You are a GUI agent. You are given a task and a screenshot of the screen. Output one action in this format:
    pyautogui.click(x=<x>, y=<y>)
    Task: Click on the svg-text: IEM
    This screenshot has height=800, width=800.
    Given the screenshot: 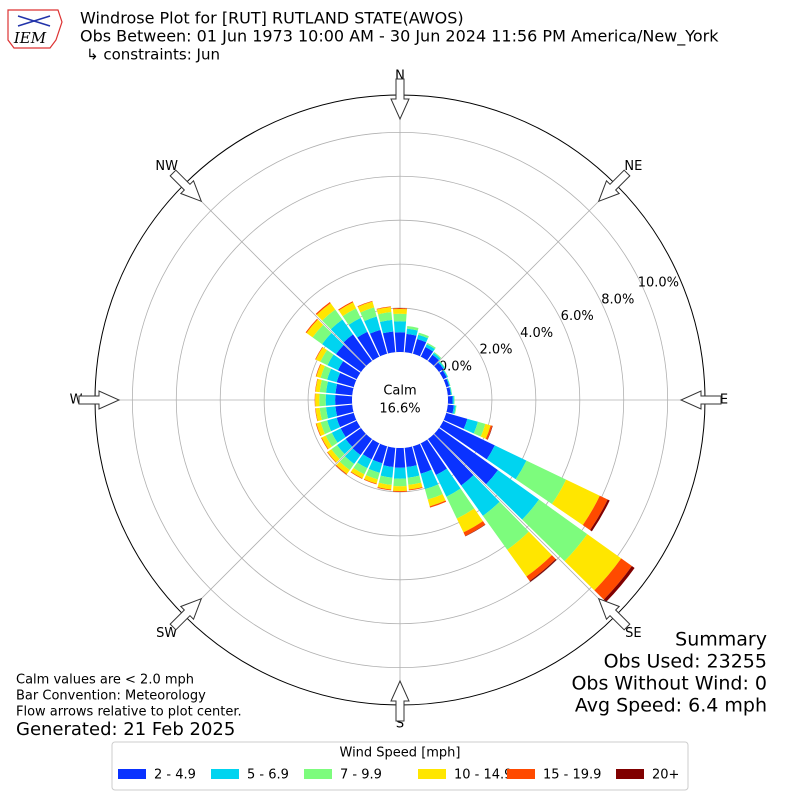 What is the action you would take?
    pyautogui.click(x=30, y=38)
    